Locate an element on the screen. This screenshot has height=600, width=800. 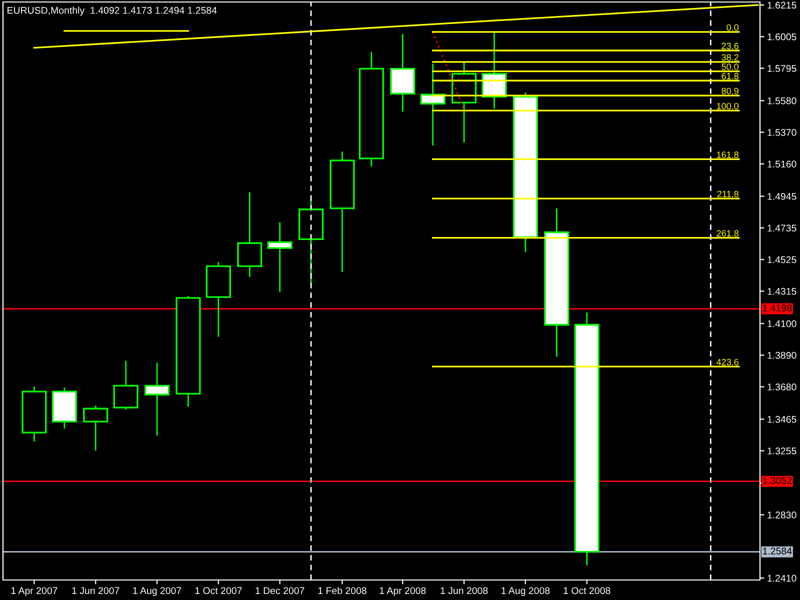
y-tick-label: 1.4315 is located at coordinates (782, 291).